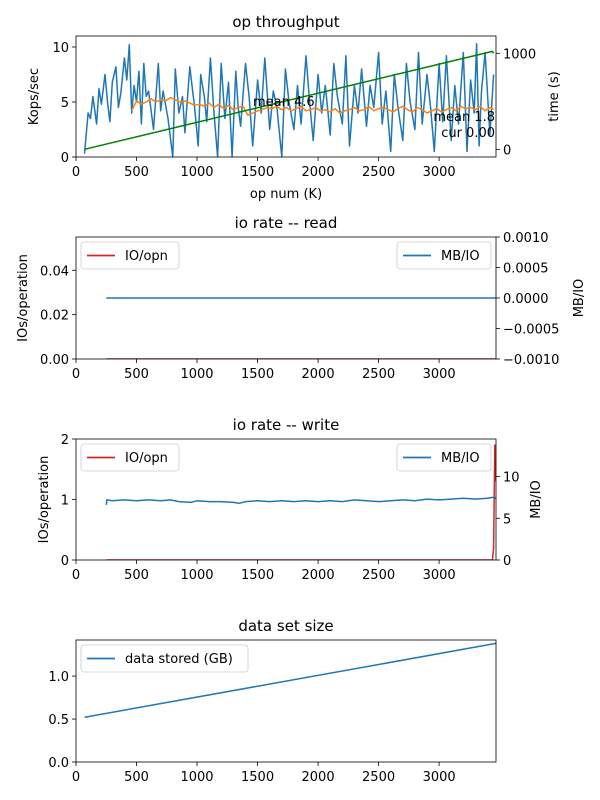 This screenshot has width=600, height=800. What do you see at coordinates (531, 360) in the screenshot?
I see `y2-tick-label: −0.0010` at bounding box center [531, 360].